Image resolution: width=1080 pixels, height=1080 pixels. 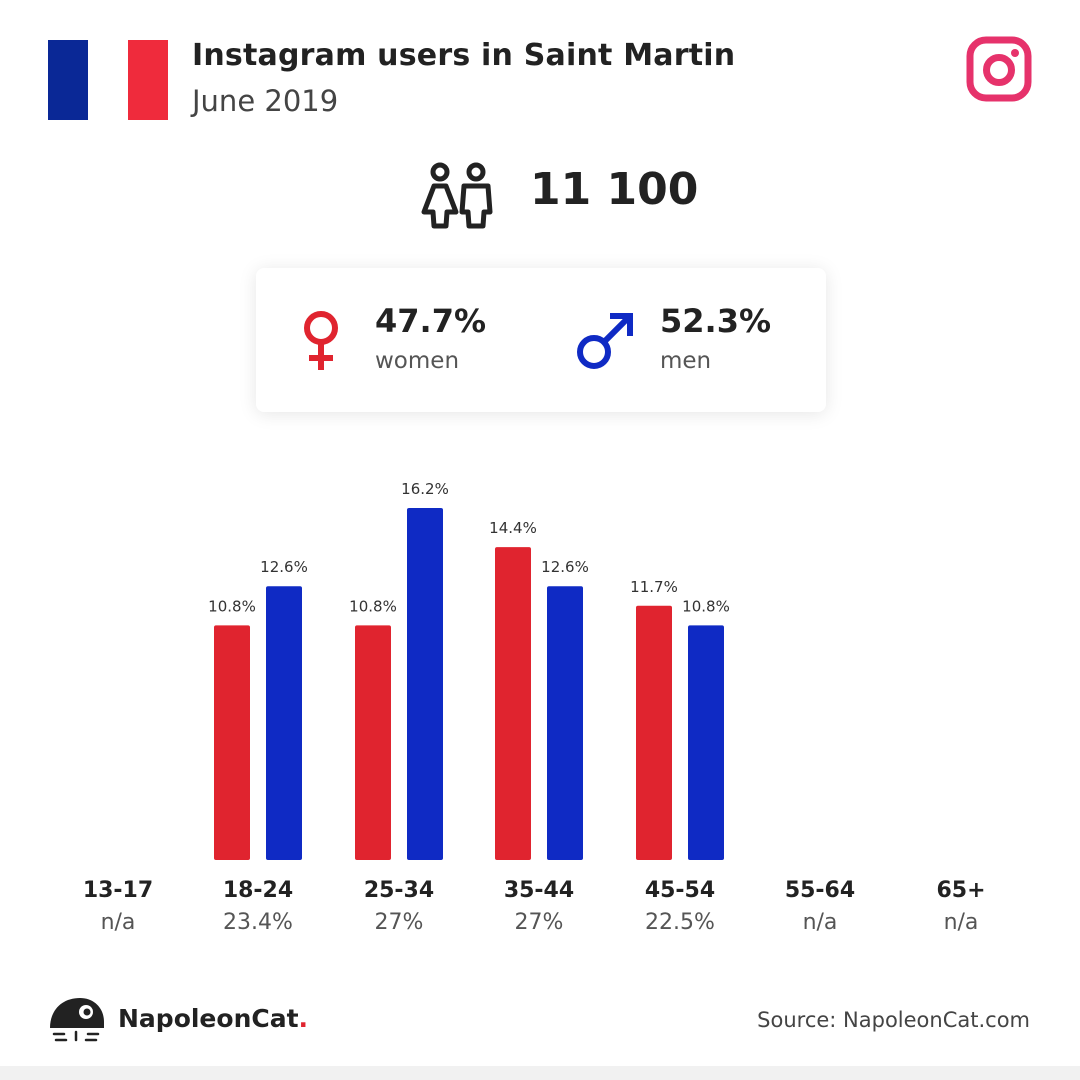 What do you see at coordinates (108, 80) in the screenshot?
I see `france-flag-icon` at bounding box center [108, 80].